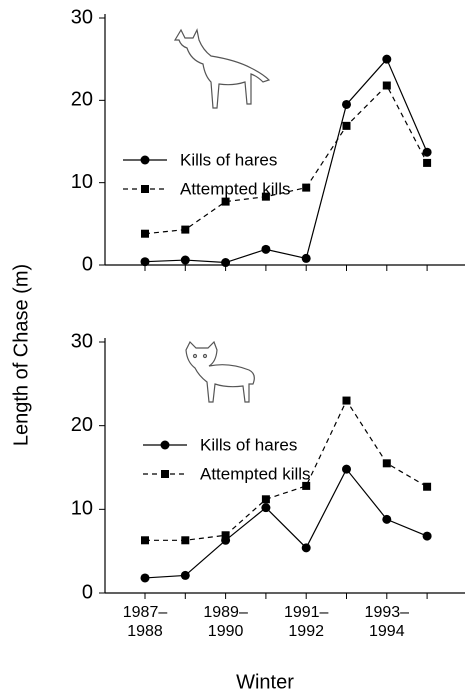 Image resolution: width=472 pixels, height=696 pixels. What do you see at coordinates (145, 622) in the screenshot?
I see `x-tick-label: 1987–1988` at bounding box center [145, 622].